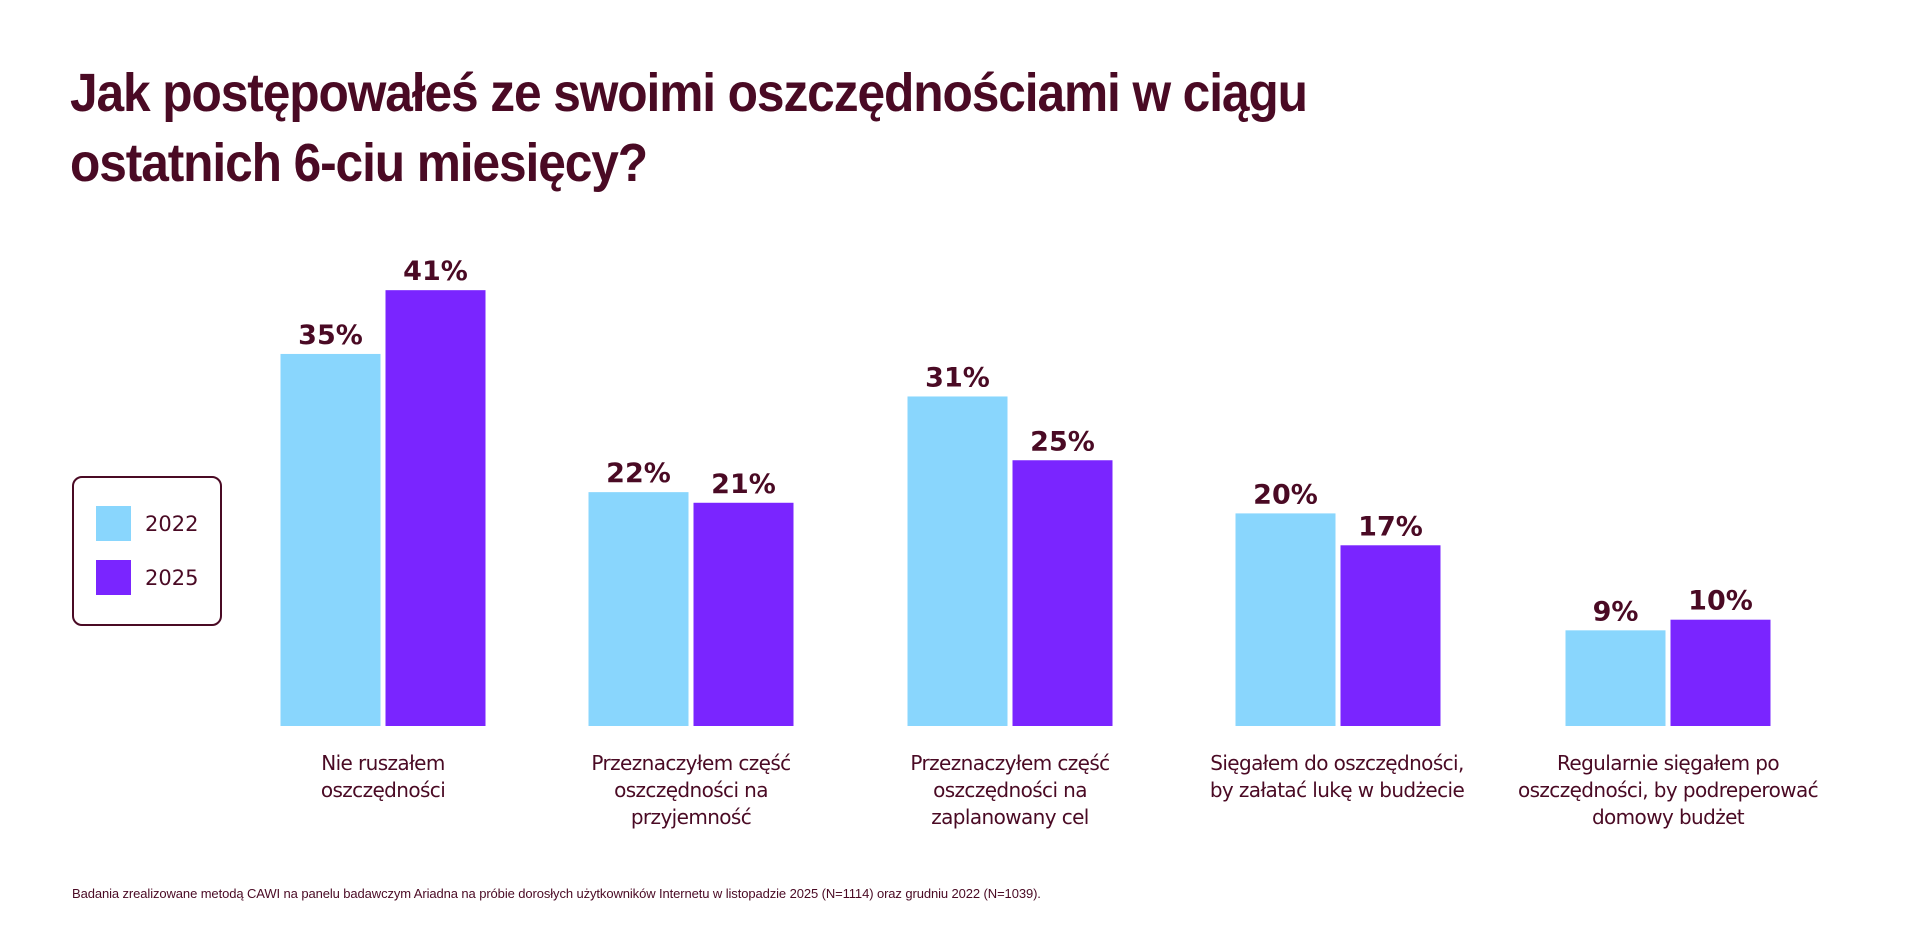 The width and height of the screenshot is (1920, 950). I want to click on legend-swatch-2025, so click(113, 577).